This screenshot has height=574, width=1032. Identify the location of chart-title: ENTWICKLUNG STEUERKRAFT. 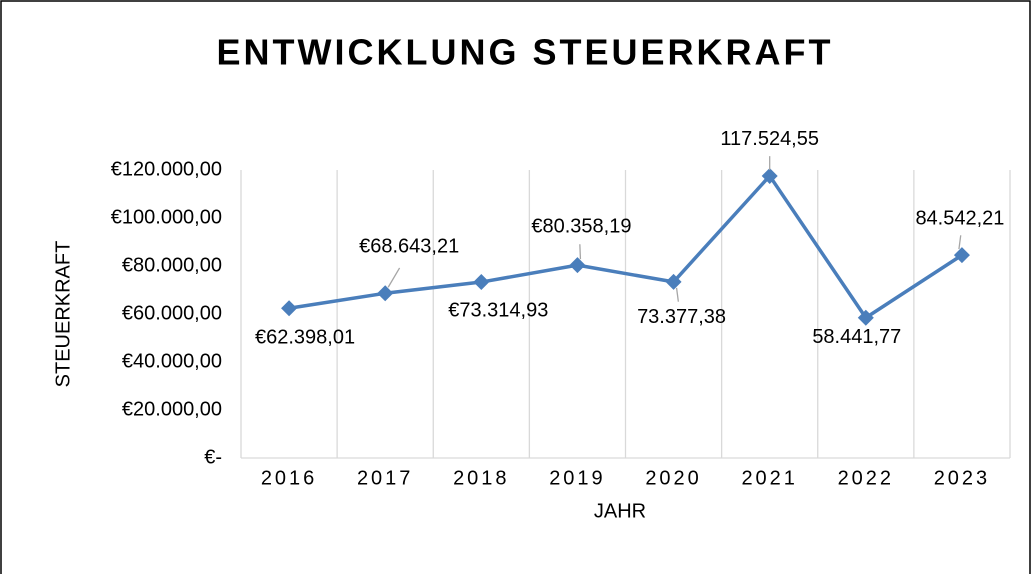
(525, 52).